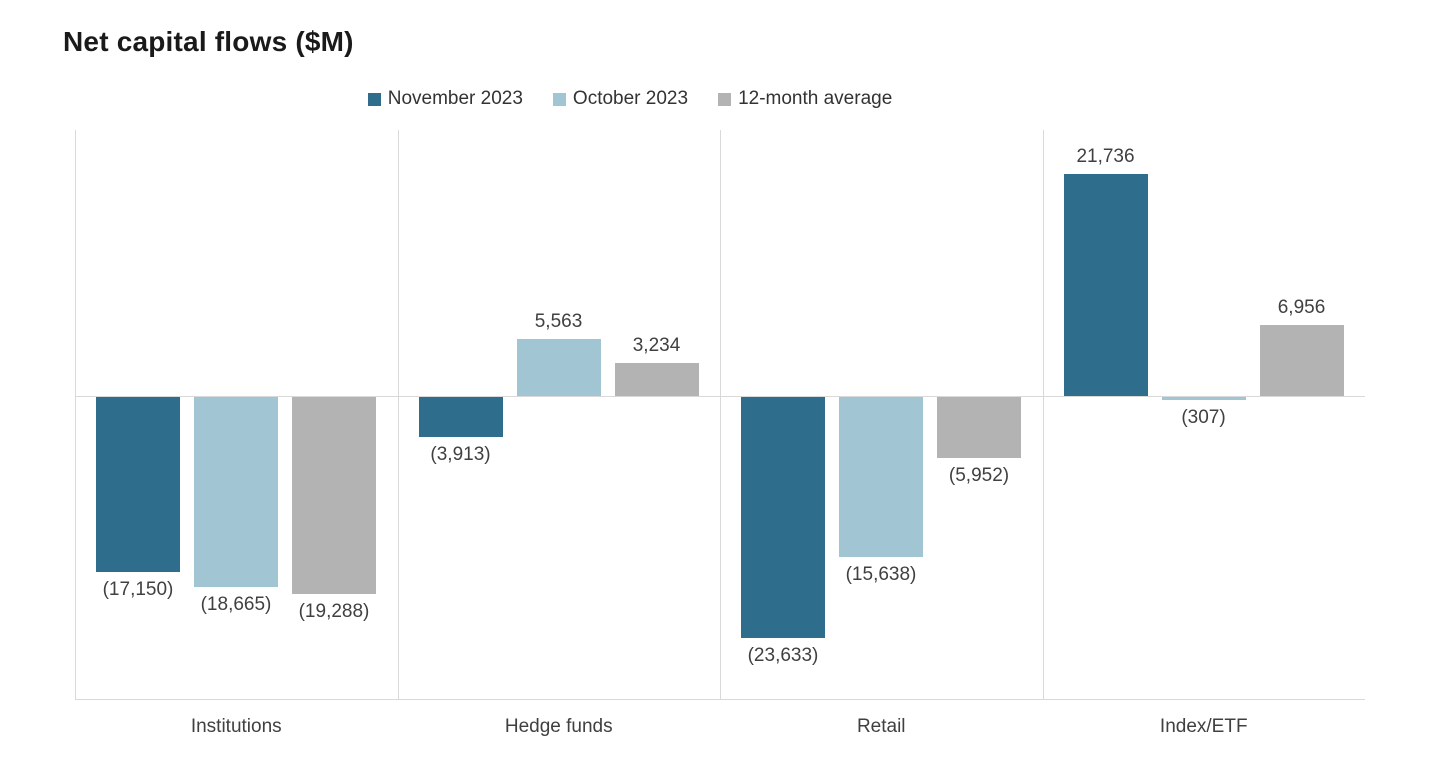  What do you see at coordinates (558, 321) in the screenshot?
I see `bar-value-label: 5,563` at bounding box center [558, 321].